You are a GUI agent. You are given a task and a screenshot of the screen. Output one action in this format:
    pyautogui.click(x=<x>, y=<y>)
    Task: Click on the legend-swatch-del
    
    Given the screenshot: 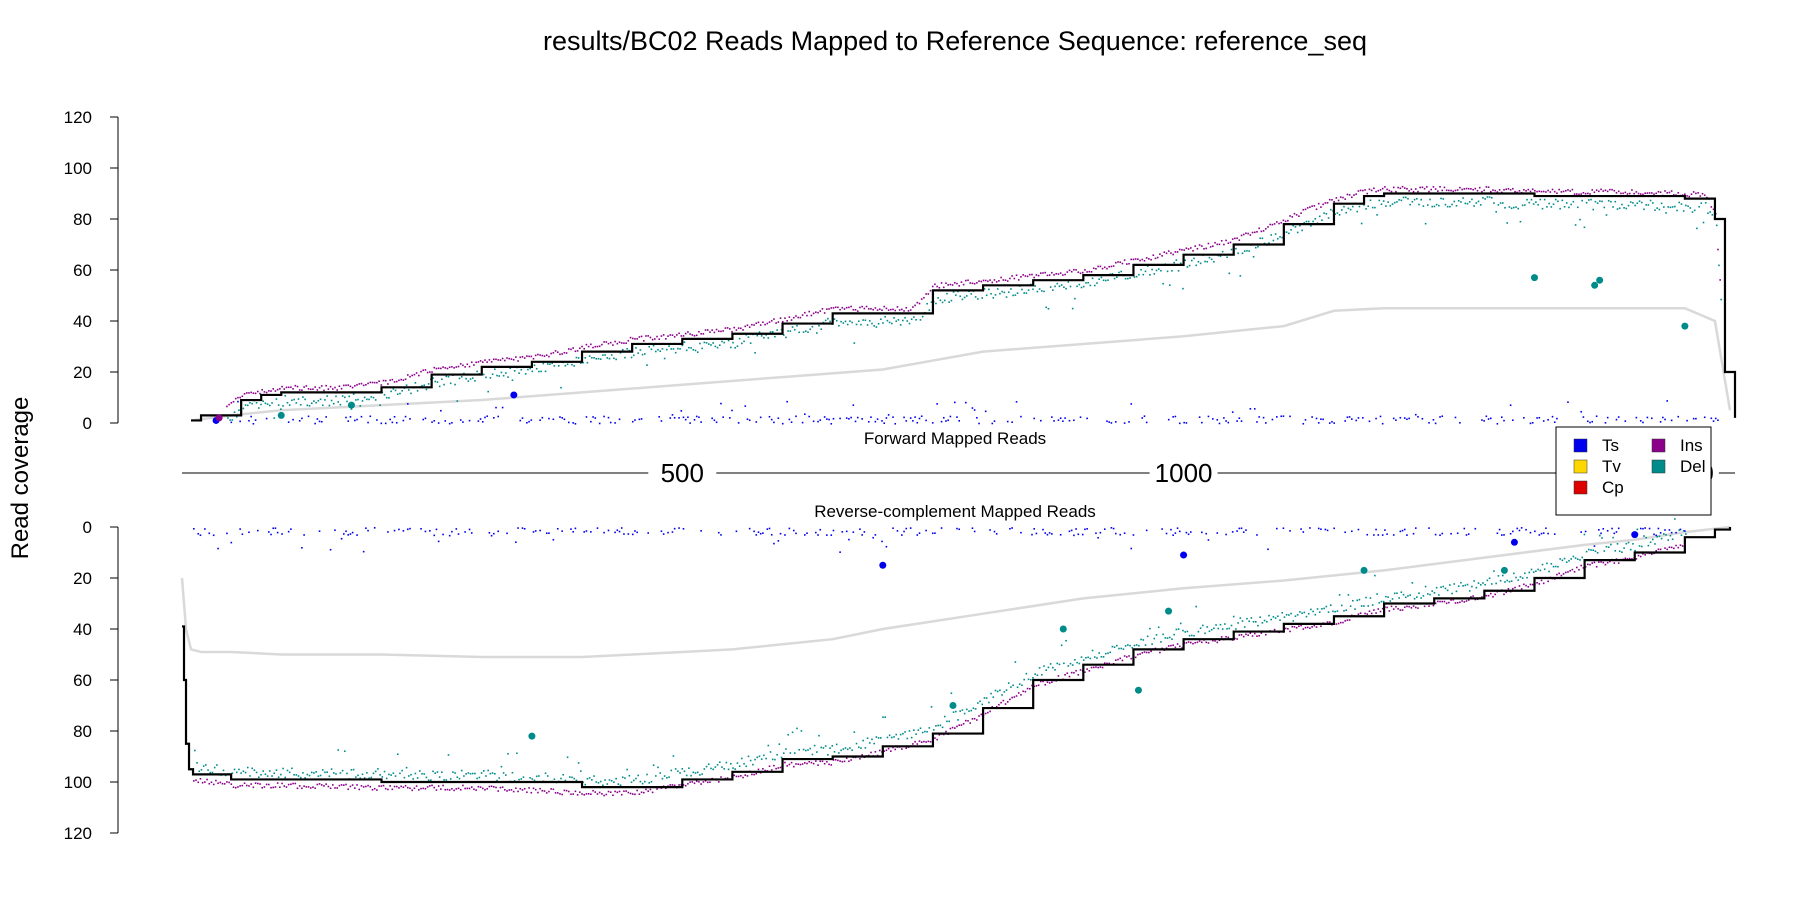 What is the action you would take?
    pyautogui.click(x=1658, y=466)
    